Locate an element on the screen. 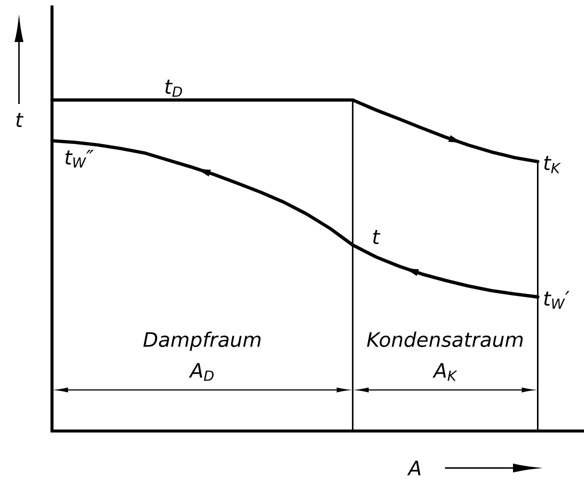 The width and height of the screenshot is (584, 480). annotation: t$_{W}$″ is located at coordinates (79, 159).